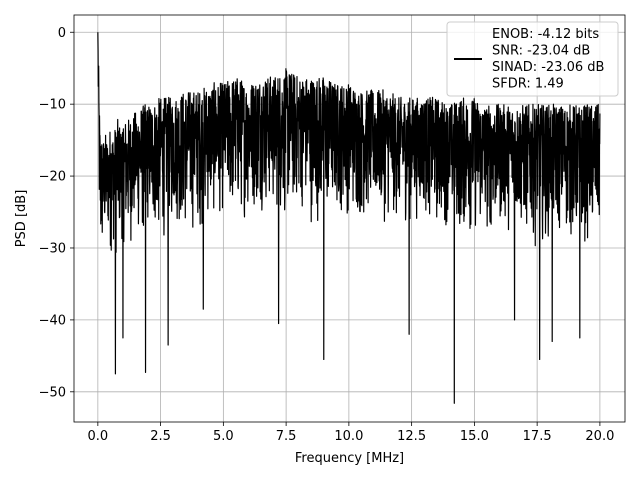 The height and width of the screenshot is (480, 640). I want to click on x-tick-label: 10.0, so click(348, 436).